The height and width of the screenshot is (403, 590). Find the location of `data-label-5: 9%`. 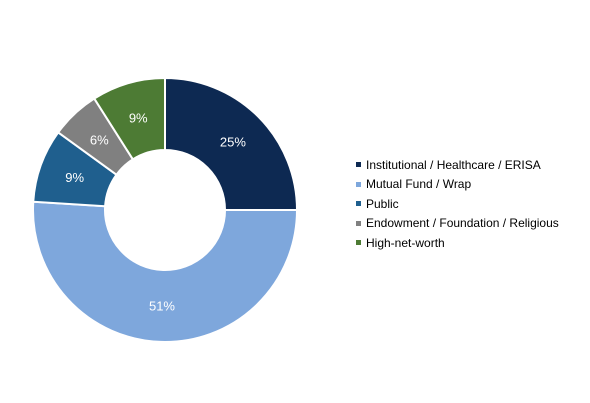

data-label-5: 9% is located at coordinates (138, 117).